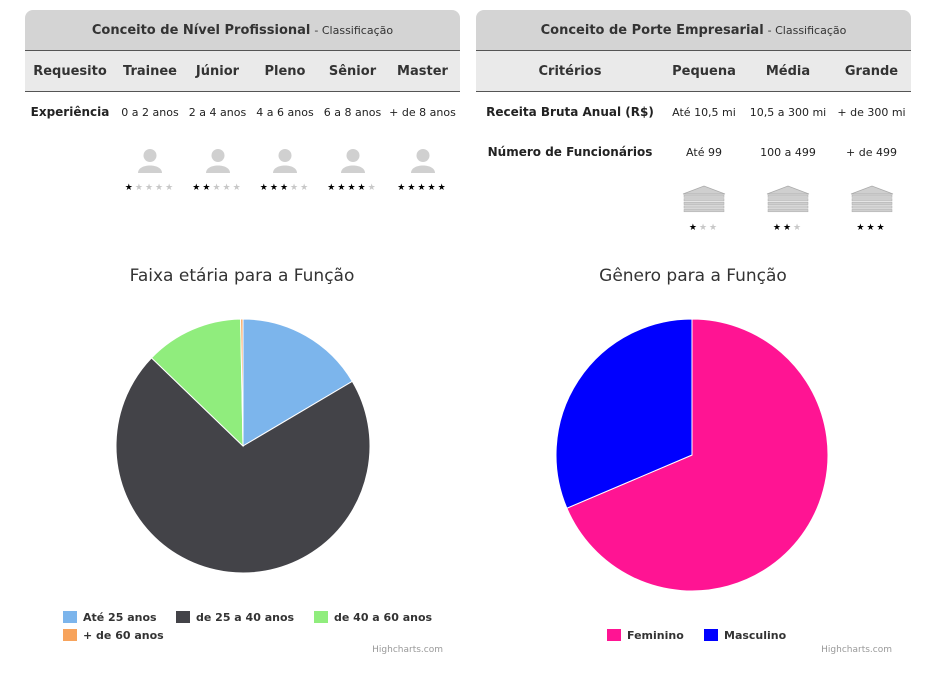 Image resolution: width=931 pixels, height=678 pixels. What do you see at coordinates (871, 112) in the screenshot?
I see `table-cell: + de 300 mi` at bounding box center [871, 112].